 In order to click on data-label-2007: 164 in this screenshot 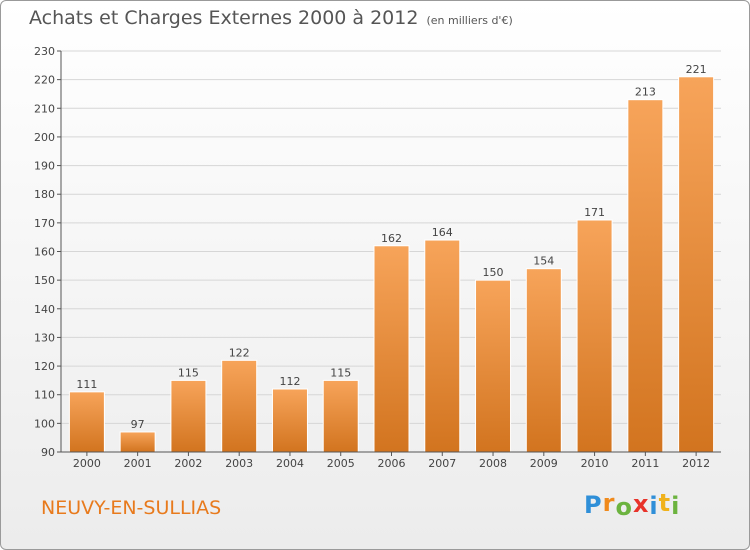, I will do `click(442, 232)`.